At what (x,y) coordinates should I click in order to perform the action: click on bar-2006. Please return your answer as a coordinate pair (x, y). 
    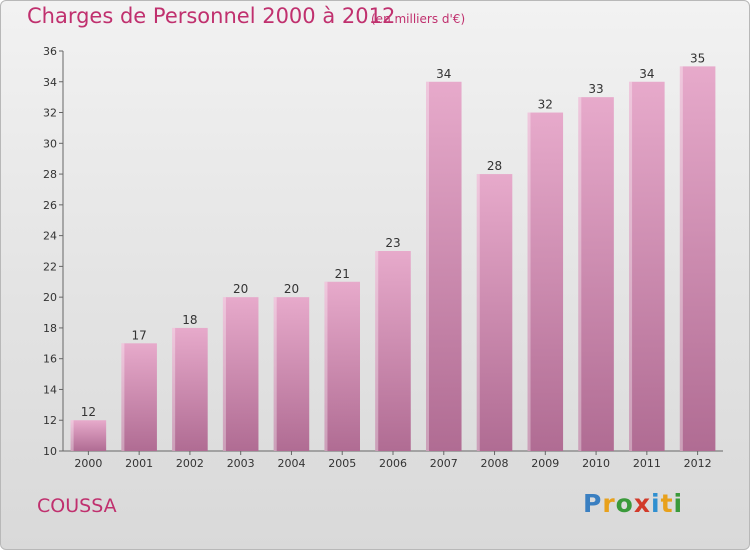
    Looking at the image, I should click on (393, 351).